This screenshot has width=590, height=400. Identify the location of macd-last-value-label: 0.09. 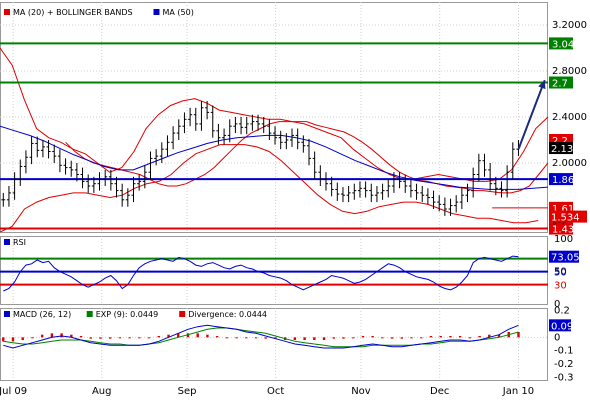
(562, 326).